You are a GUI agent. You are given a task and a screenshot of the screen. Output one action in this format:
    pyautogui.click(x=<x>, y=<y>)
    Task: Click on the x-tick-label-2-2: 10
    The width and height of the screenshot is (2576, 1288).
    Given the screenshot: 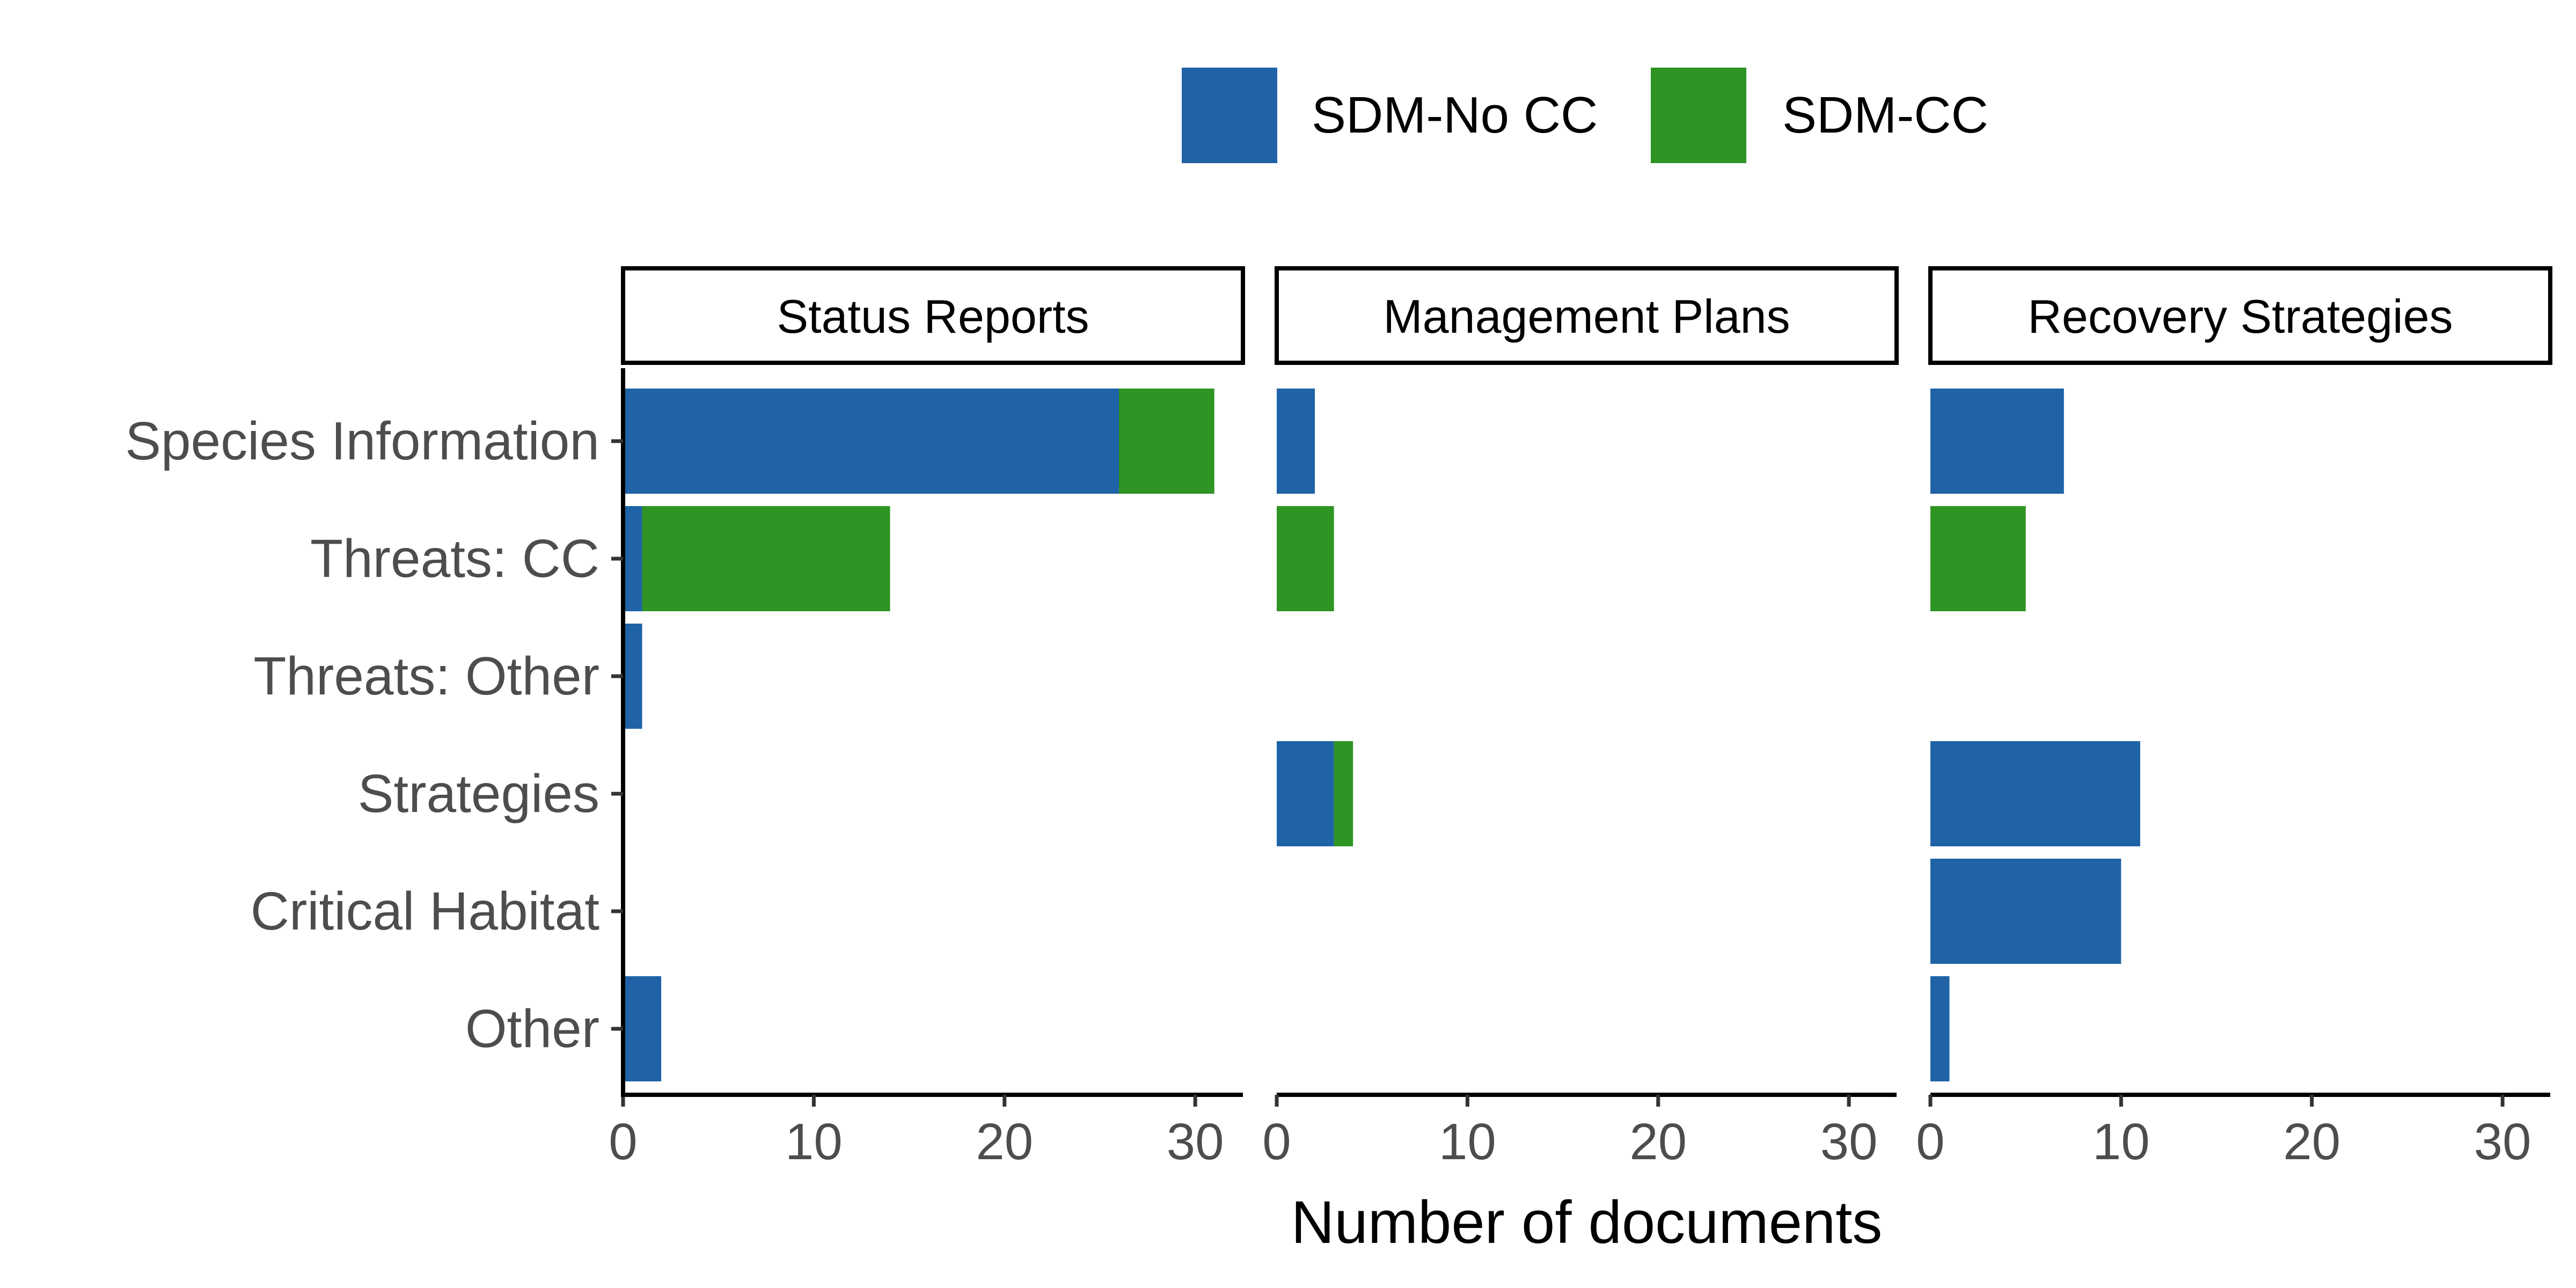 What is the action you would take?
    pyautogui.click(x=1467, y=1141)
    